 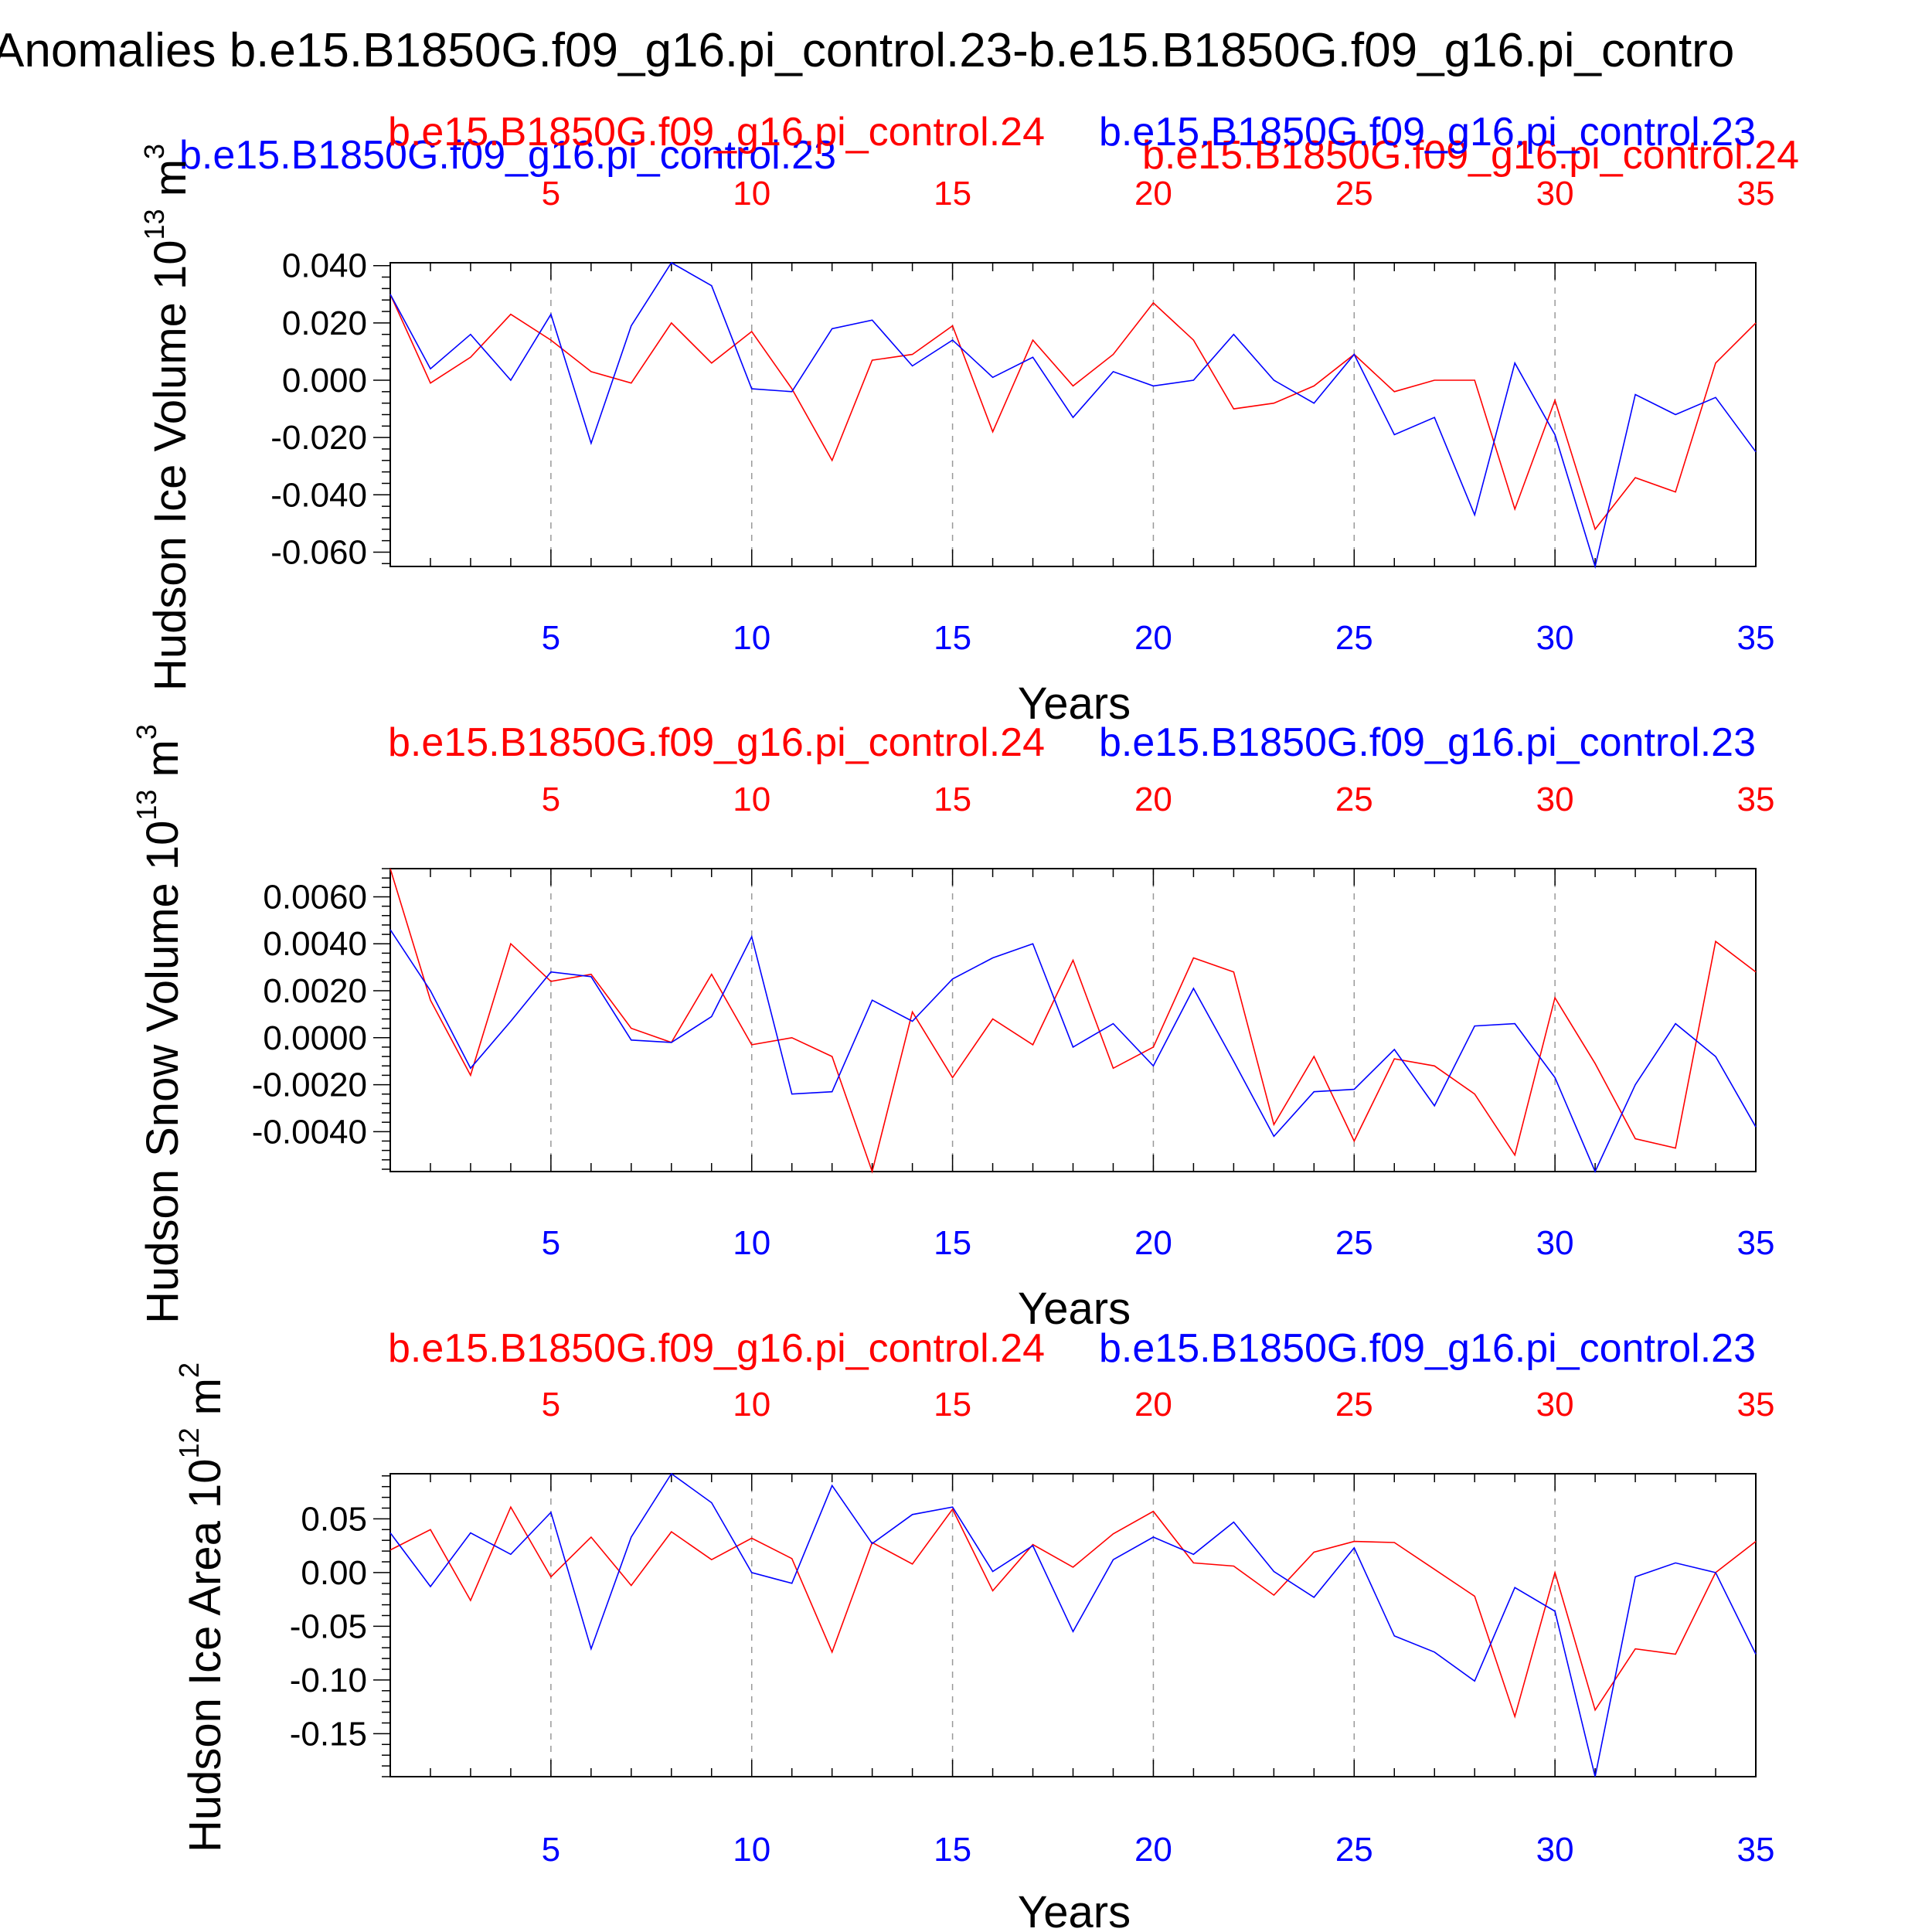 What do you see at coordinates (1427, 132) in the screenshot?
I see `panel-1-top-label-blue: b.e15.B1850G.f09_g16.pi_control.23` at bounding box center [1427, 132].